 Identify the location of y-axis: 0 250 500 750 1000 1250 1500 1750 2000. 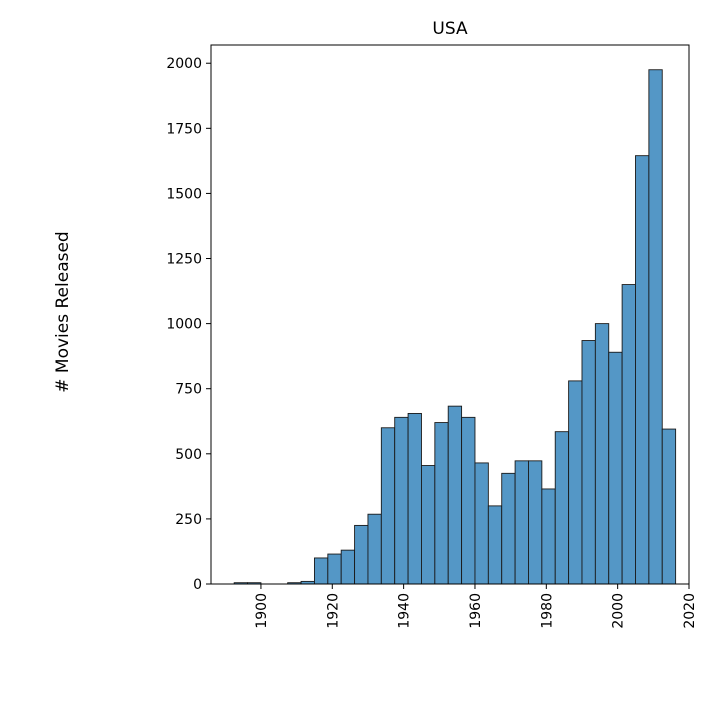
(188, 324).